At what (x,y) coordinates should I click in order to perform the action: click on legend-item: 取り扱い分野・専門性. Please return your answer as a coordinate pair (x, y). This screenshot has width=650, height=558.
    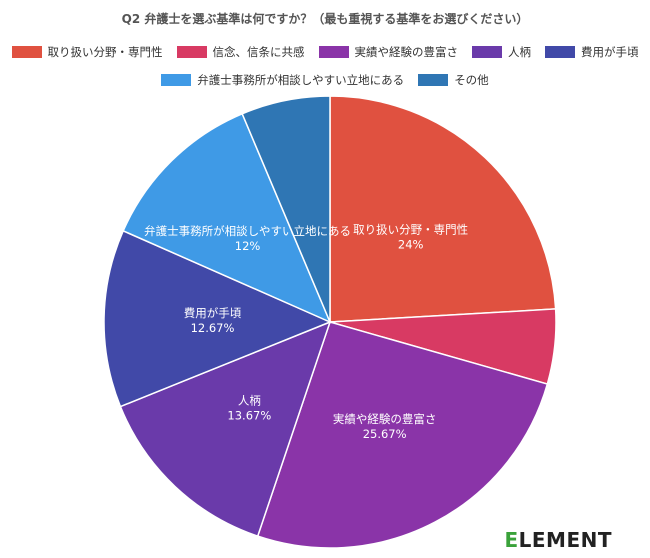
    Looking at the image, I should click on (87, 52).